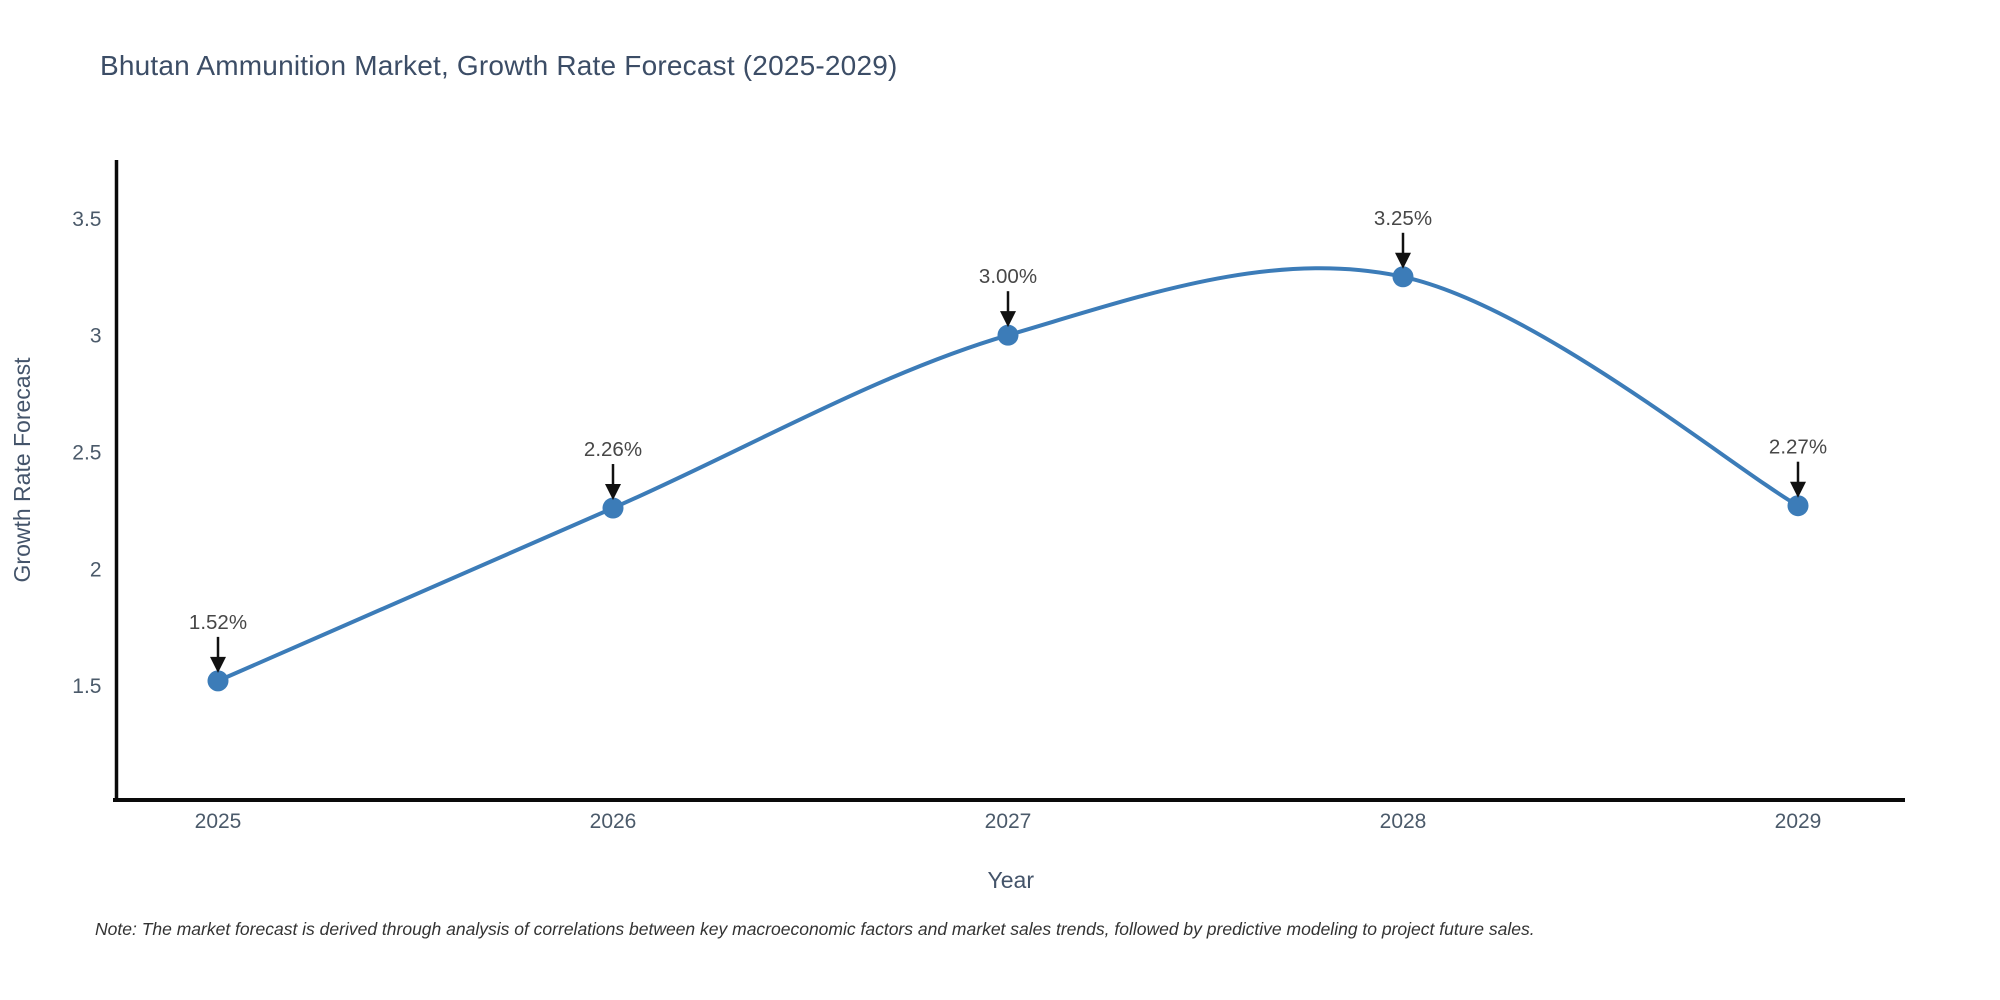 This screenshot has width=2000, height=1000. What do you see at coordinates (1798, 447) in the screenshot?
I see `annotation-label: 2.27%` at bounding box center [1798, 447].